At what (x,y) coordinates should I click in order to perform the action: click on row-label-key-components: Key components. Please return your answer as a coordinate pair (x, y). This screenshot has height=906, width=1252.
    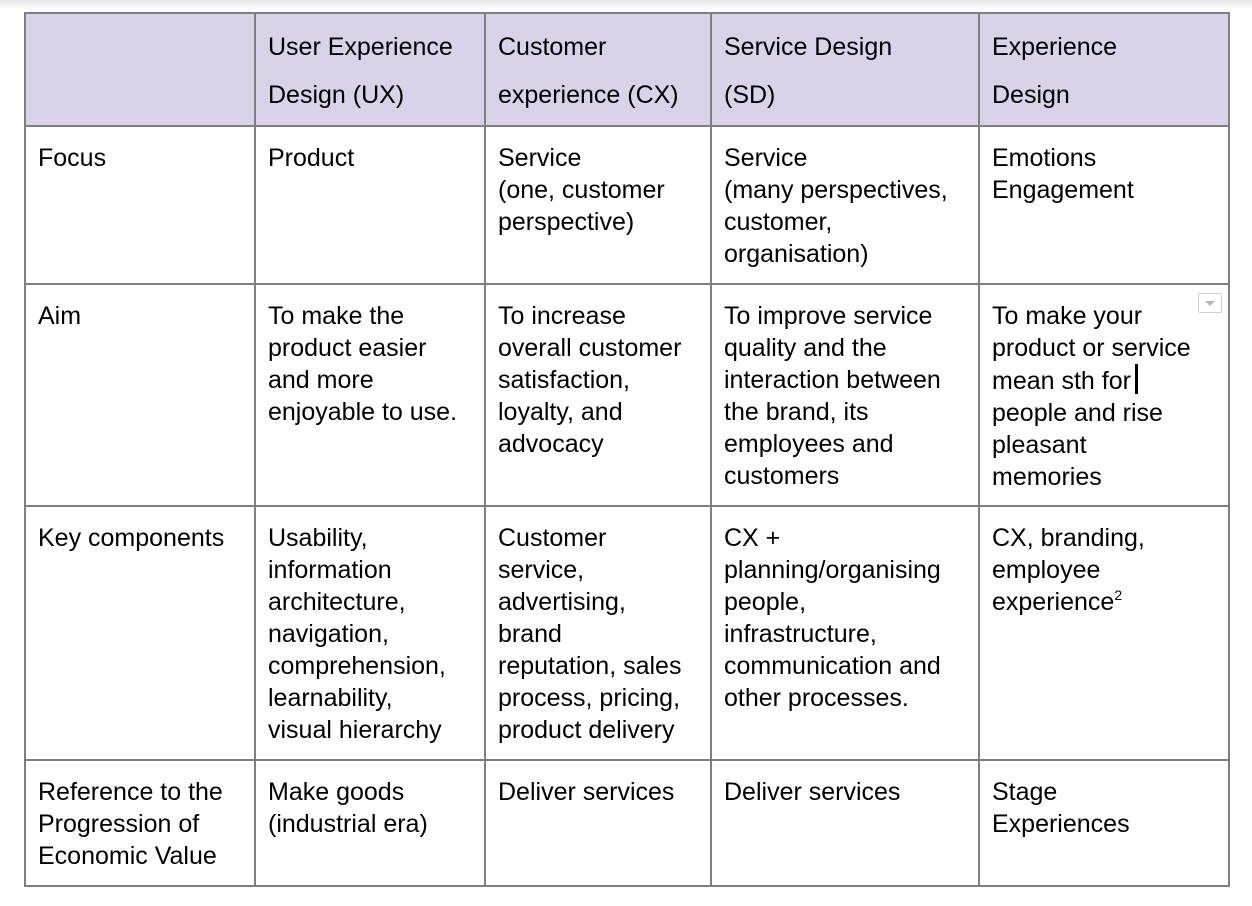
    Looking at the image, I should click on (140, 633).